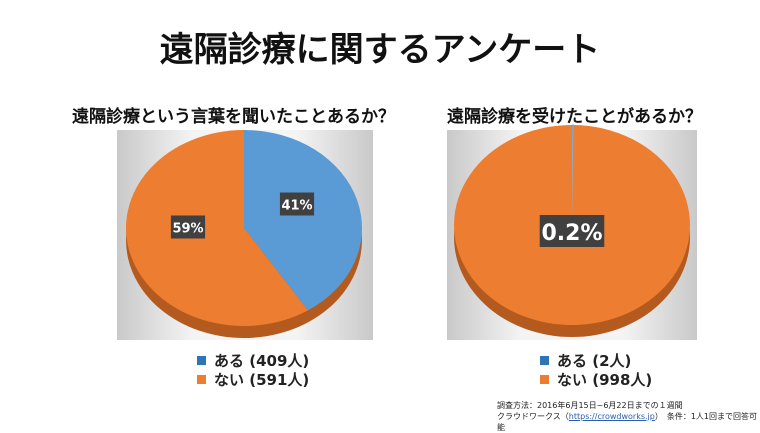  I want to click on data-label: 59%, so click(187, 229).